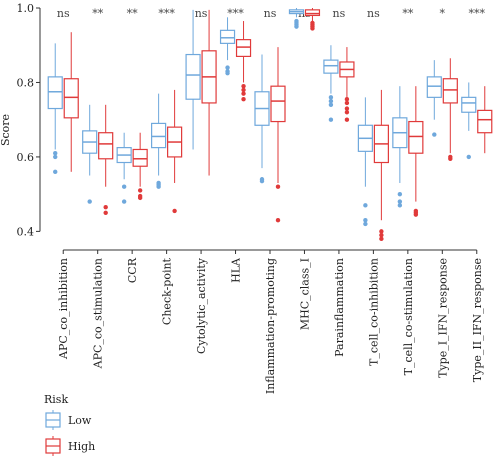  Describe the element at coordinates (339, 307) in the screenshot. I see `x-tick-label: Parainflammation` at that location.